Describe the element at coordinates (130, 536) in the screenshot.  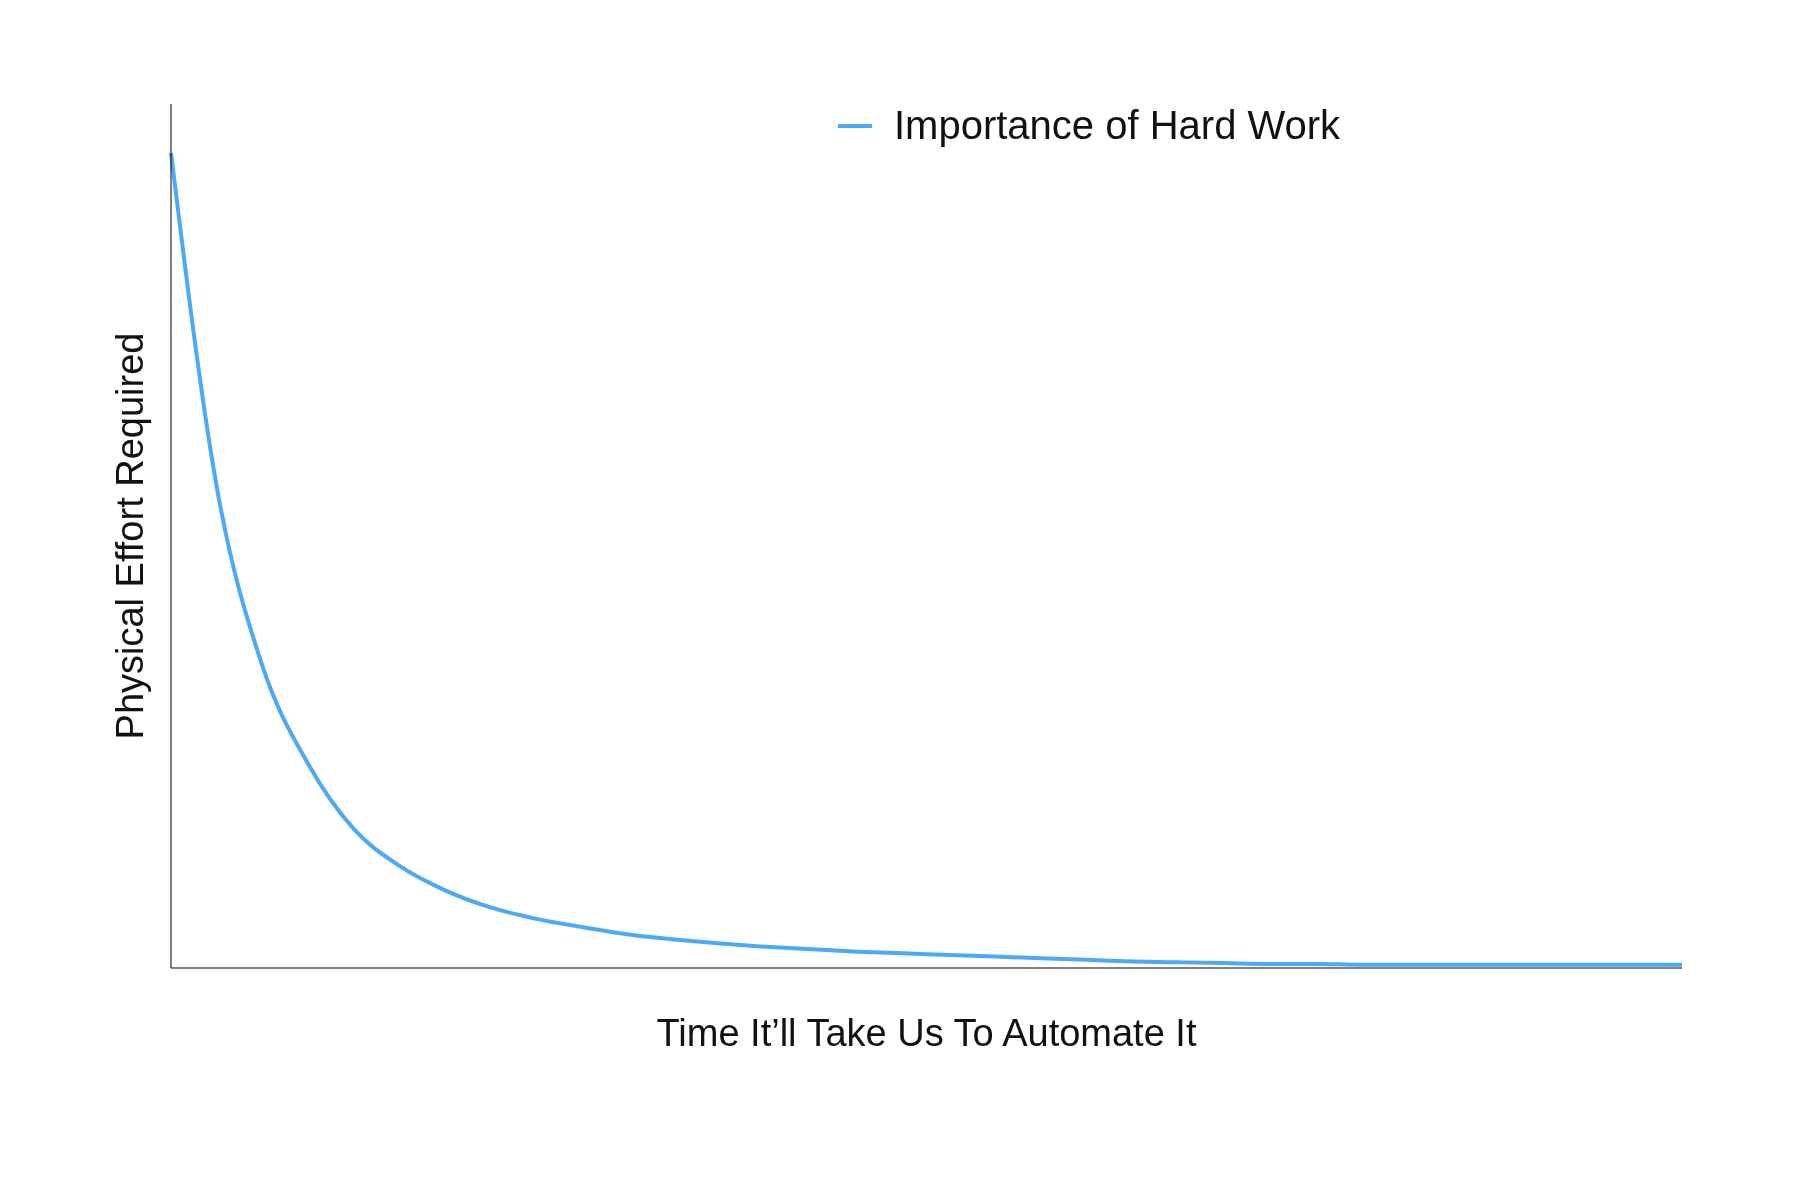
I see `y-axis-title: Physical Effort Required` at that location.